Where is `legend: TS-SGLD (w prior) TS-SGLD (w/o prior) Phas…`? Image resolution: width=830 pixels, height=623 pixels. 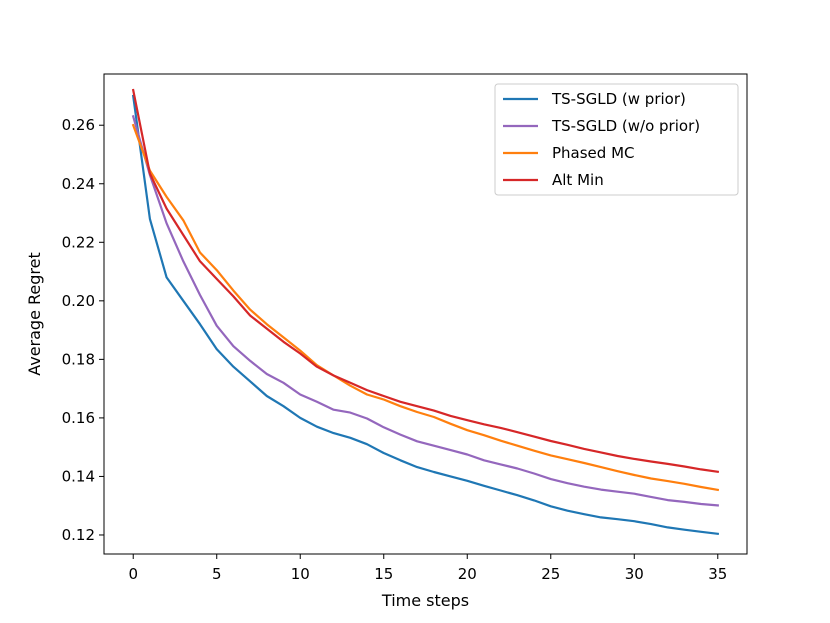
legend: TS-SGLD (w prior) TS-SGLD (w/o prior) Phas… is located at coordinates (616, 139).